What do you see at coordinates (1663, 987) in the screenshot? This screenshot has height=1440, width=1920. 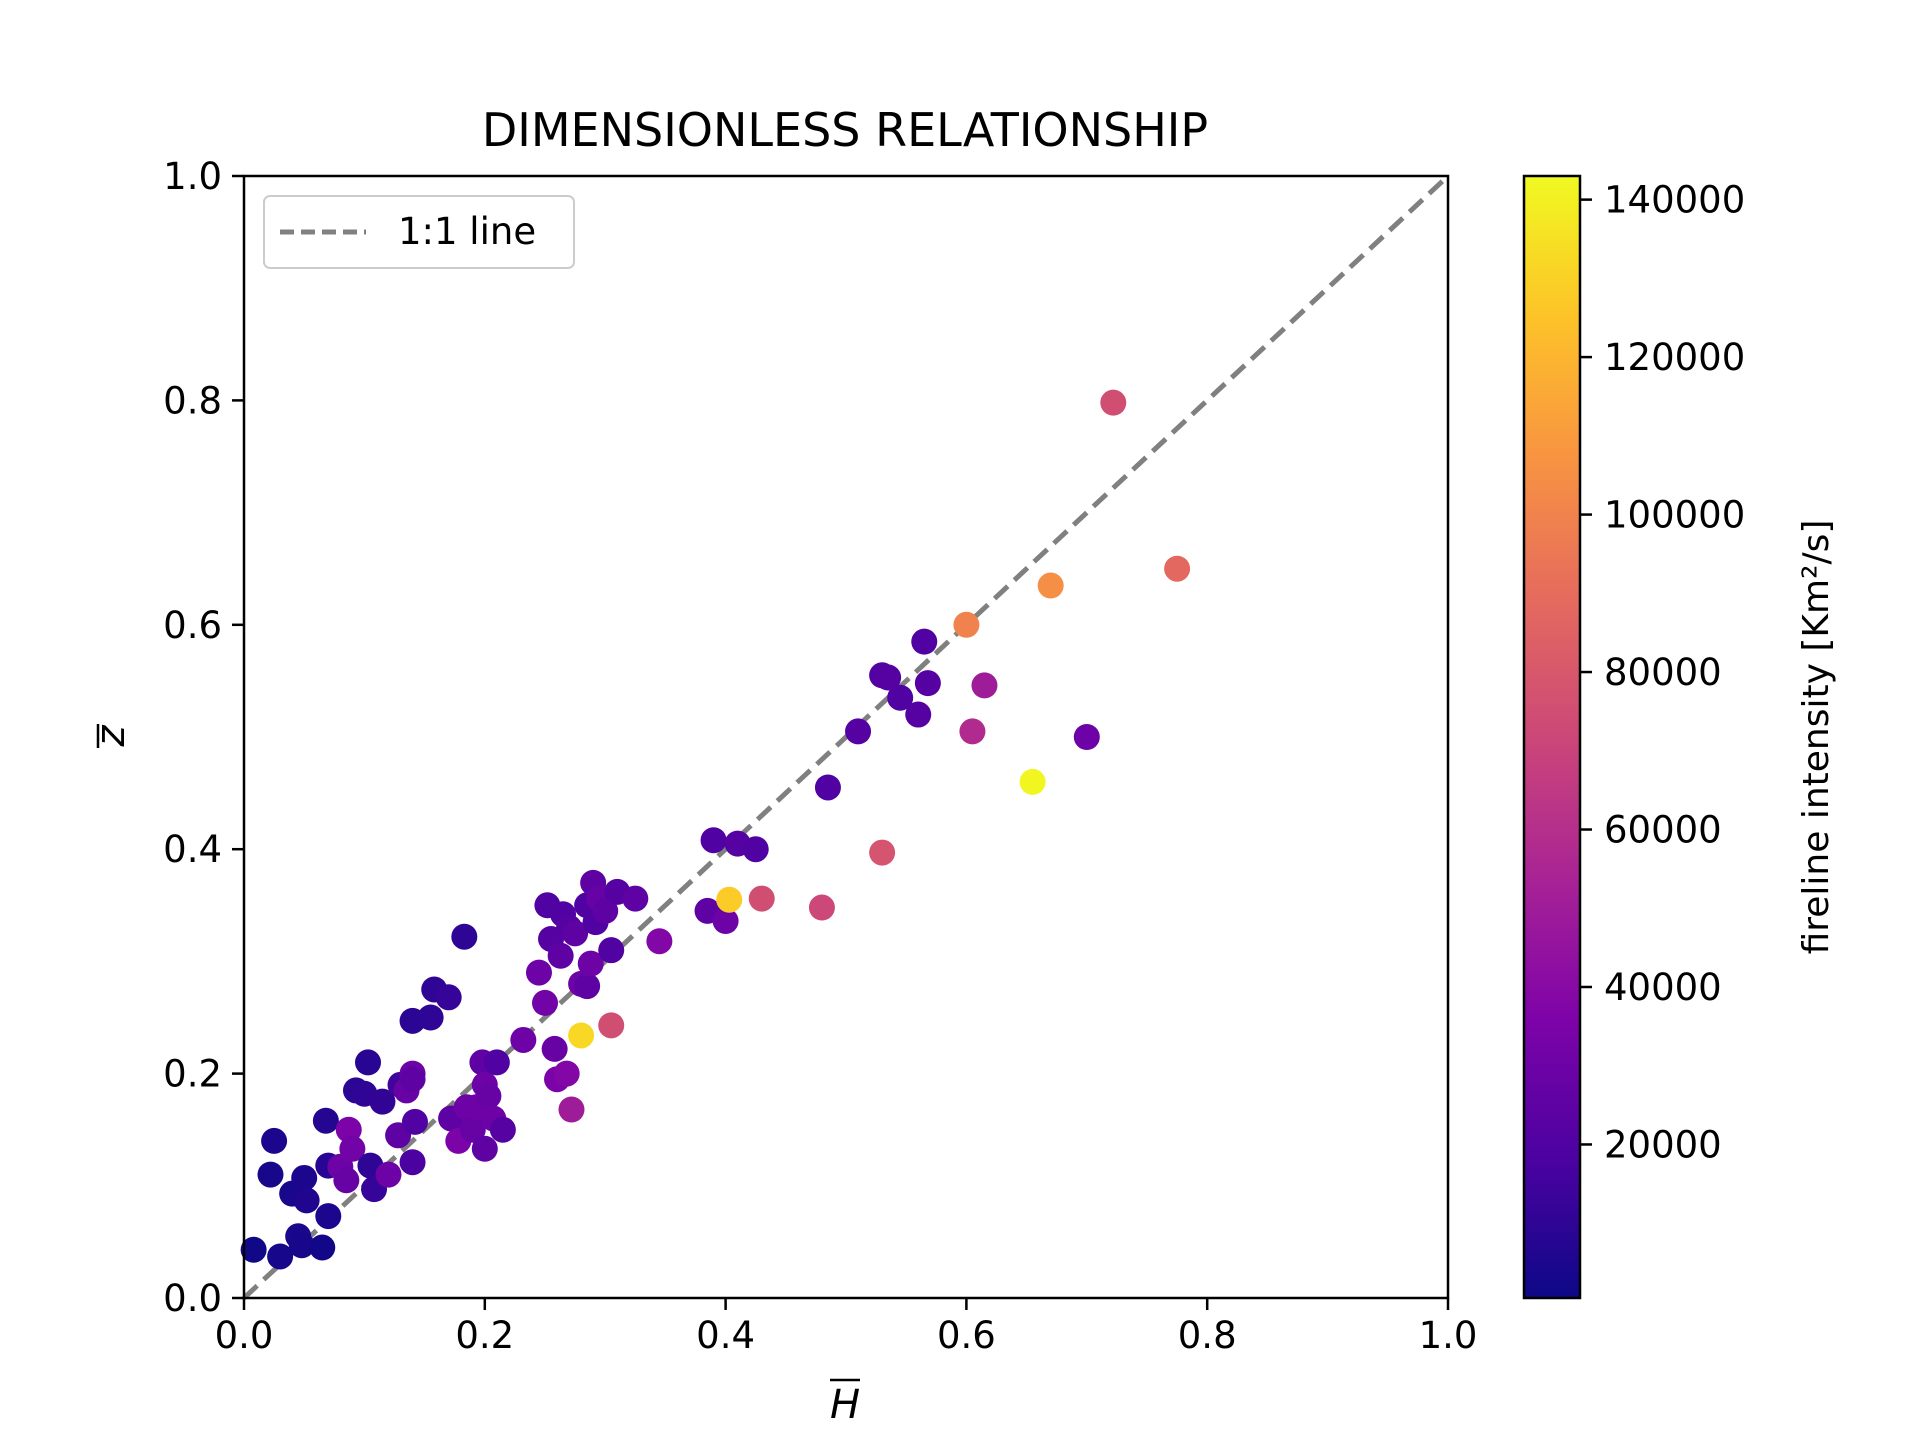 I see `colorbar-tick-label: 40000` at bounding box center [1663, 987].